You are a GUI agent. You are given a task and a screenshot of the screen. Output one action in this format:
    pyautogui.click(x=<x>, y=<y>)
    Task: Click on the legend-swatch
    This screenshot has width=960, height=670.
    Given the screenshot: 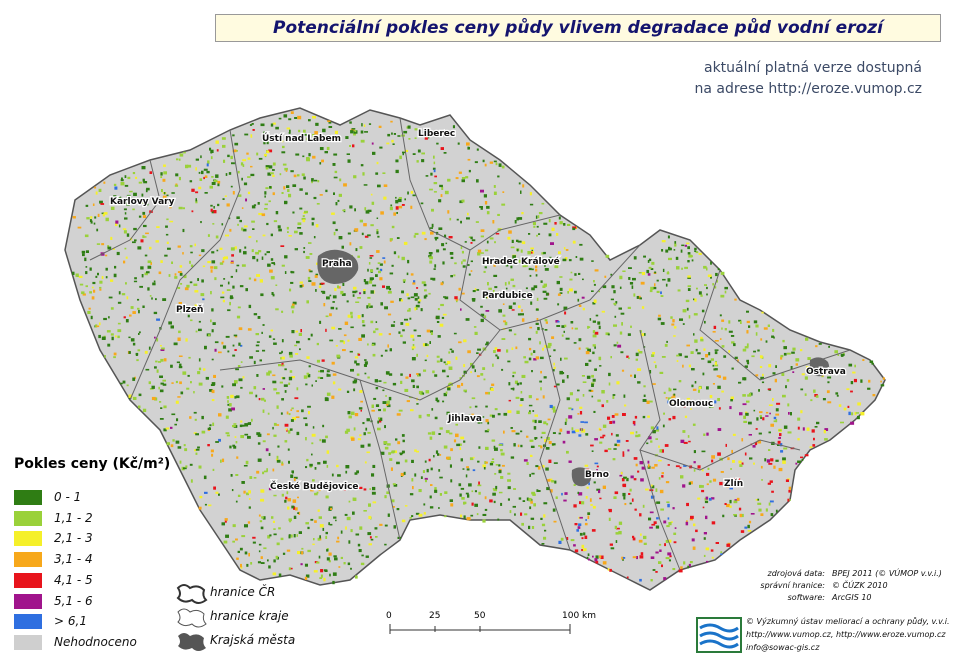 What is the action you would take?
    pyautogui.click(x=28, y=539)
    